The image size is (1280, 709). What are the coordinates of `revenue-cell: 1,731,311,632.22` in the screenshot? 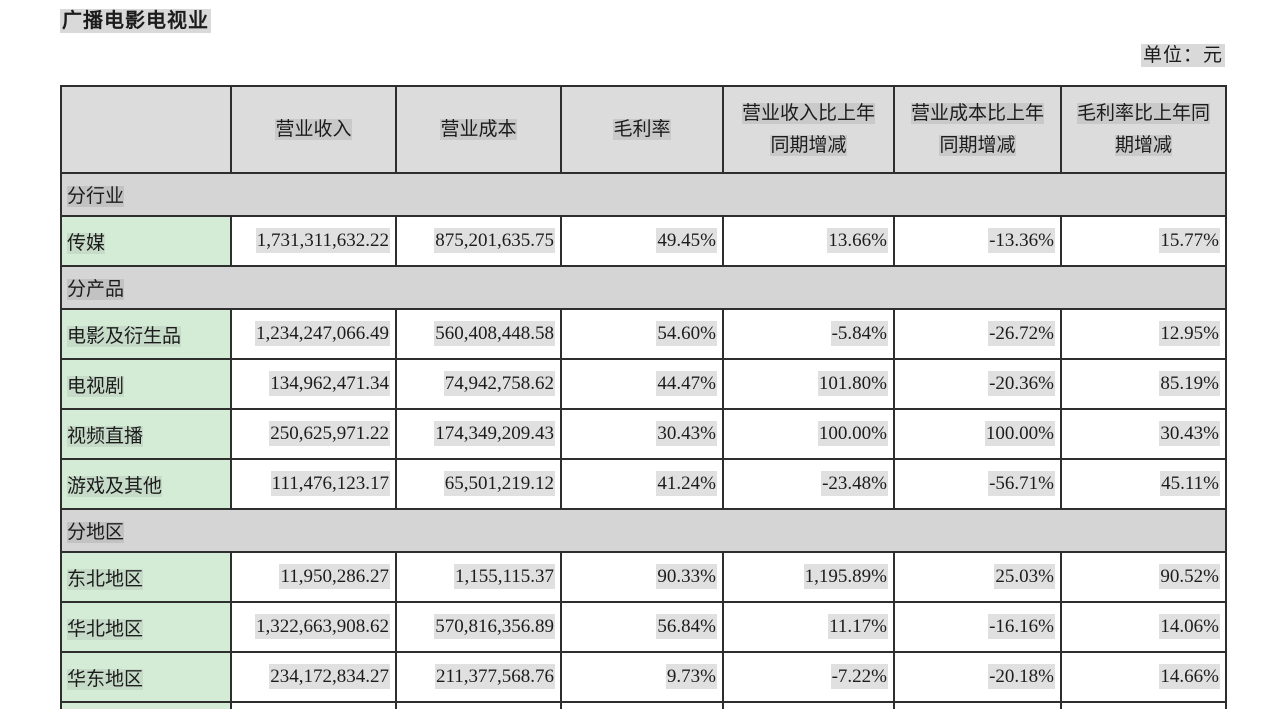 It's located at (313, 241).